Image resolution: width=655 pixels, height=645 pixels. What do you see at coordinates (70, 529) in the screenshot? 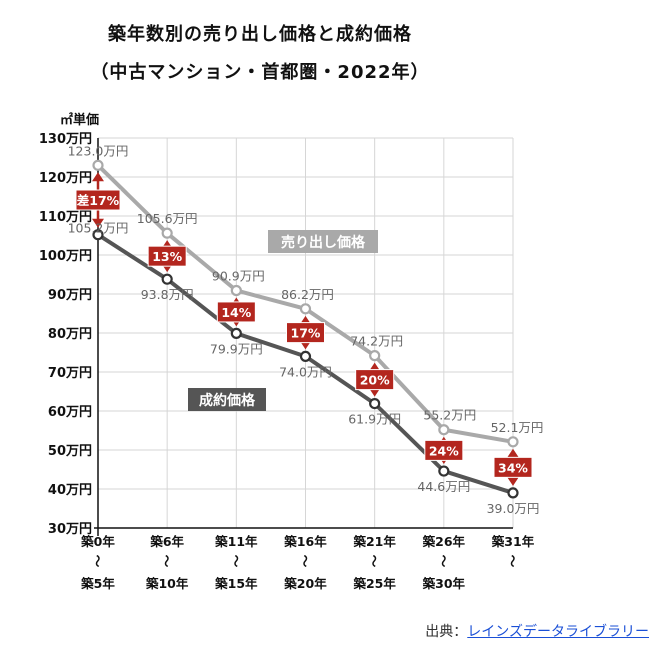
I see `y-tick-label: 30万円` at bounding box center [70, 529].